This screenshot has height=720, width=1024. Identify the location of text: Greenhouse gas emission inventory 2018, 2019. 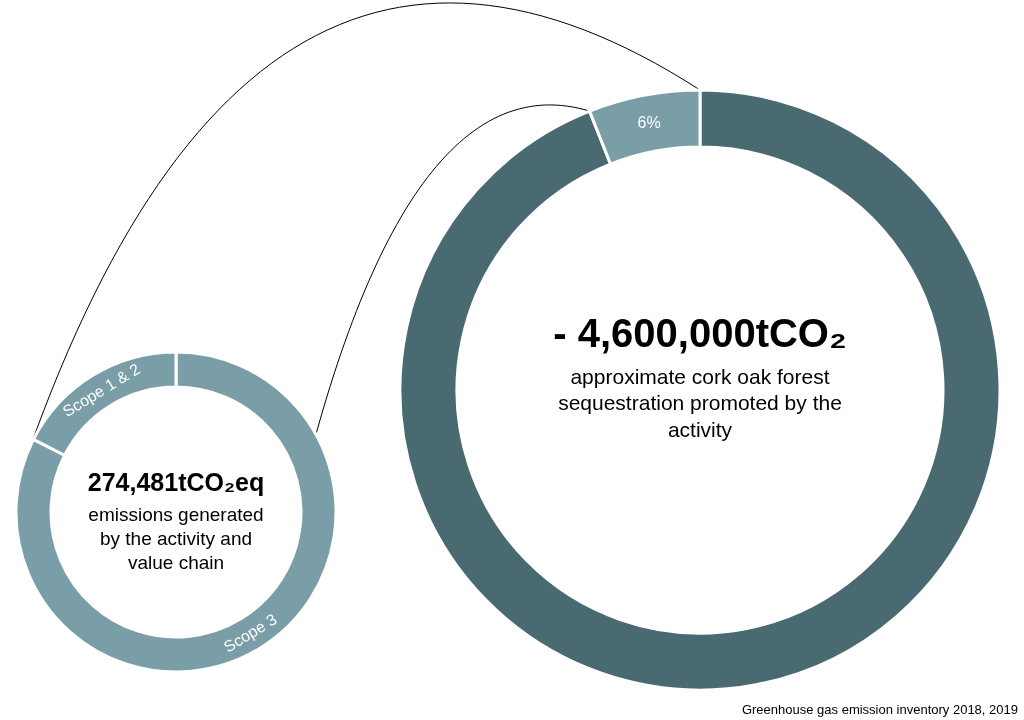
(879, 709).